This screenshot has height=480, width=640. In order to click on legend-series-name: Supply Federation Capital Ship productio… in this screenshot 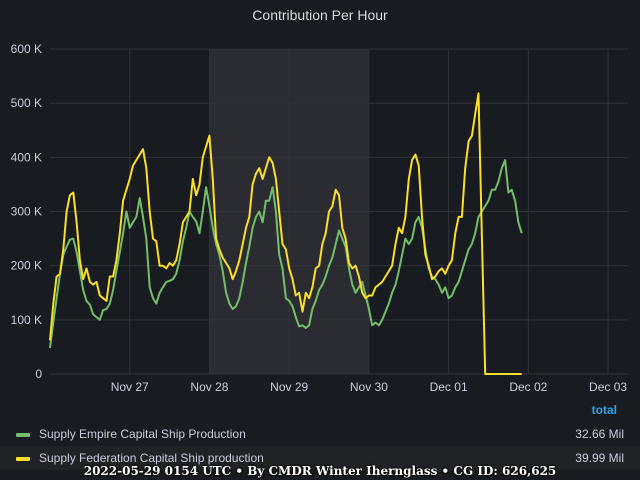, I will do `click(151, 458)`.